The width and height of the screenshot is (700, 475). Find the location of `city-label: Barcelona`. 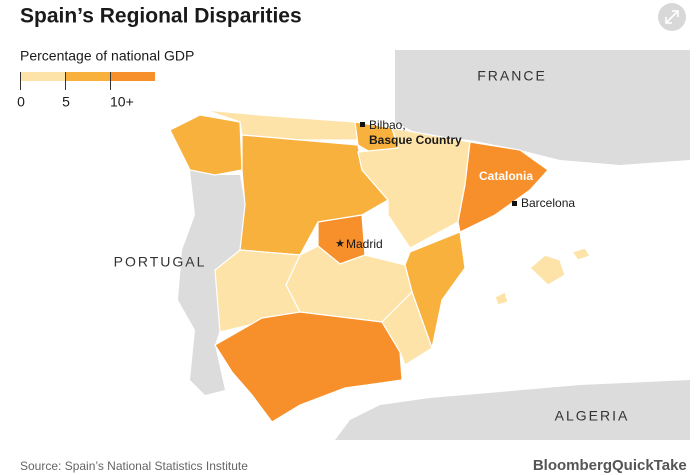

city-label: Barcelona is located at coordinates (548, 203).